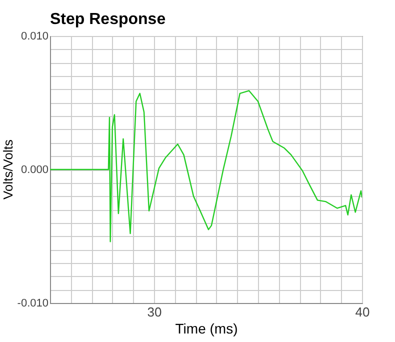 The image size is (395, 342). Describe the element at coordinates (206, 328) in the screenshot. I see `x-axis-title: Time (ms)` at that location.